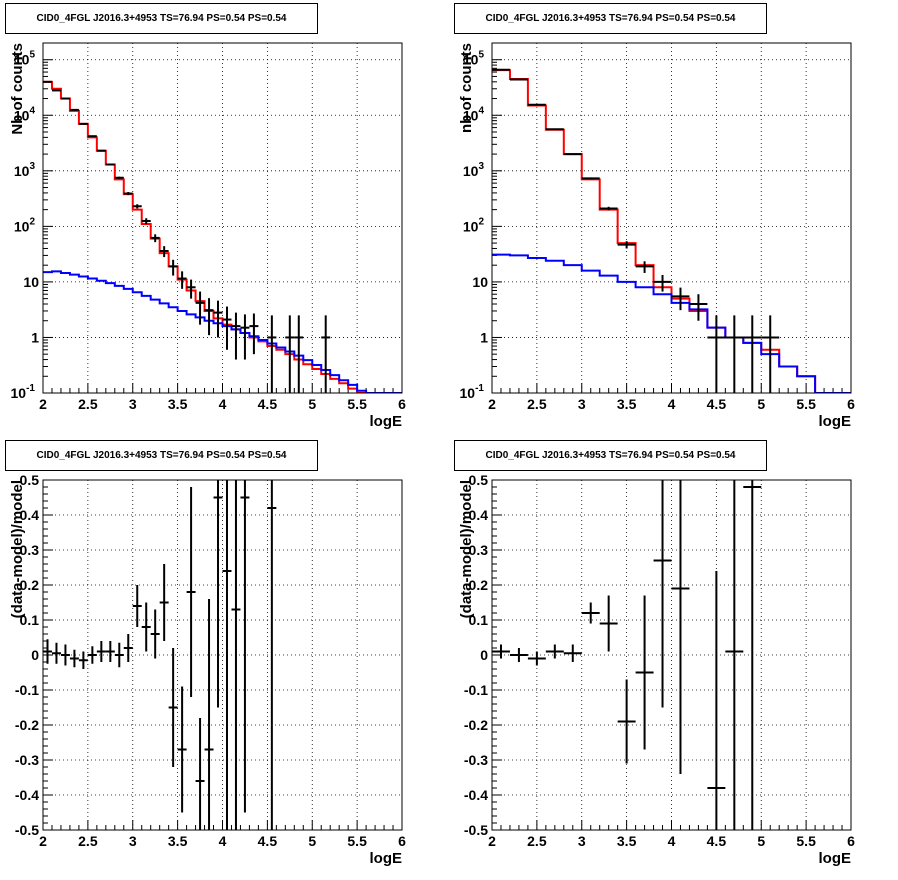 This screenshot has height=880, width=898. Describe the element at coordinates (25, 225) in the screenshot. I see `y-tick-label: 10²` at that location.